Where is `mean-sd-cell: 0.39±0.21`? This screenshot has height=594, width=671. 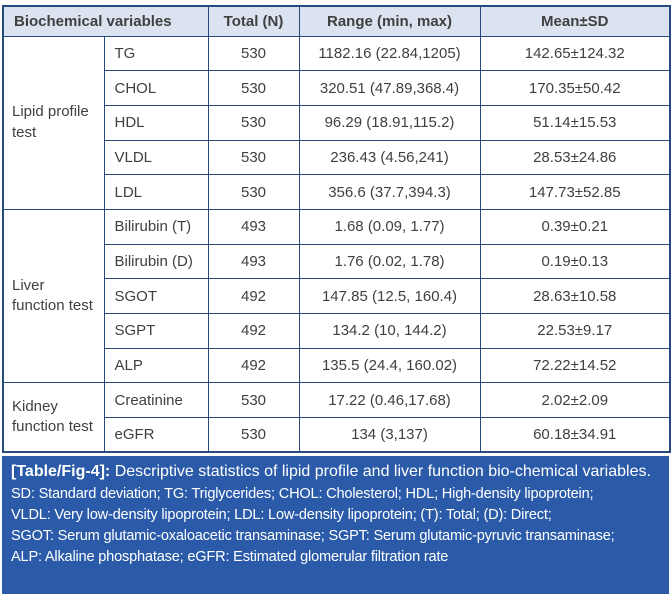
mean-sd-cell: 0.39±0.21 is located at coordinates (575, 226).